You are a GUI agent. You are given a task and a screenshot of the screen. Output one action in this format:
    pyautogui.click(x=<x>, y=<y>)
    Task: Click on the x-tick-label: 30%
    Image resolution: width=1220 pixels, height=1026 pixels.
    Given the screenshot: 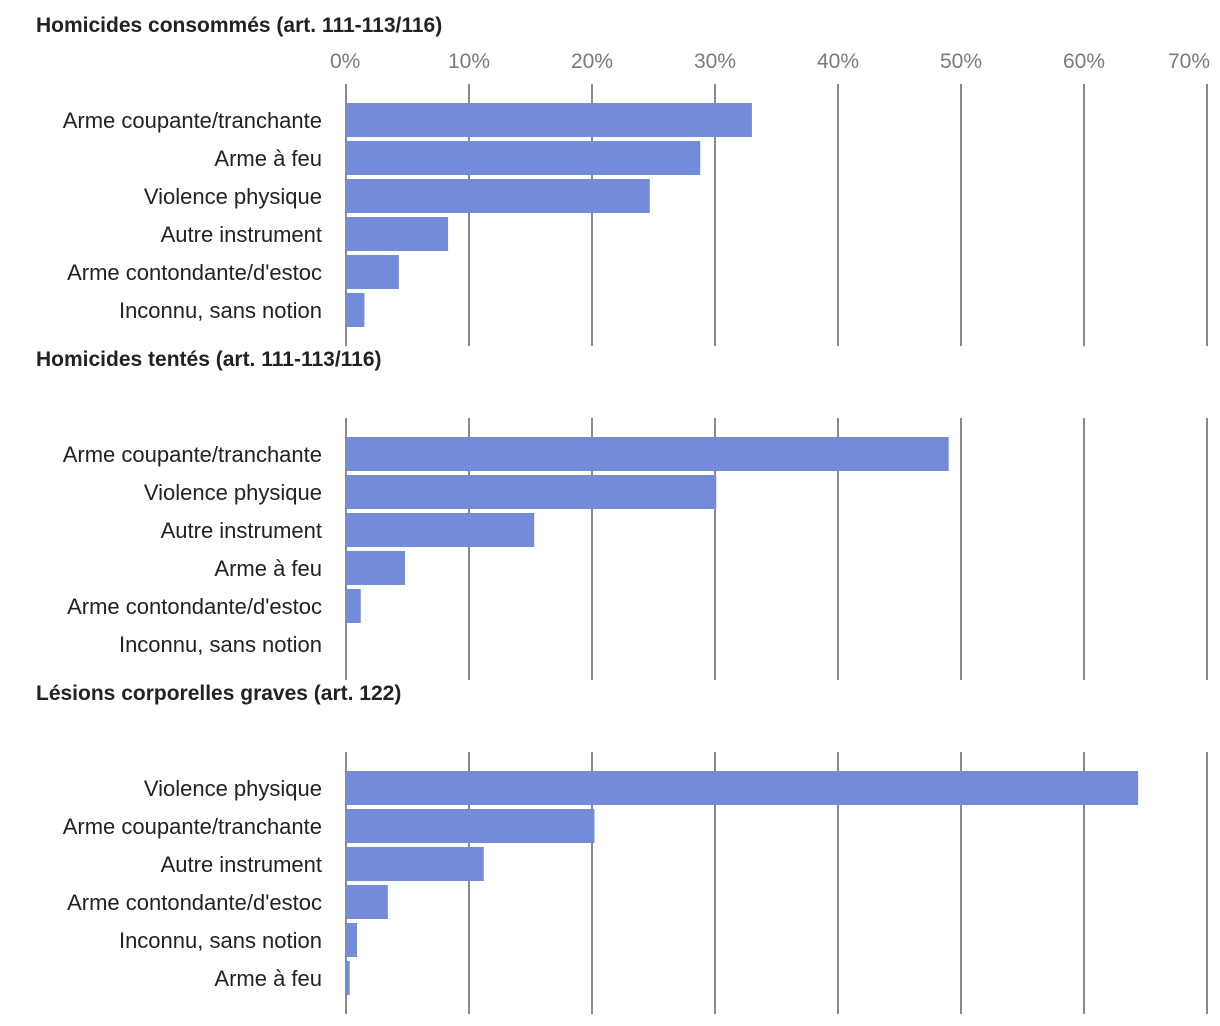 What is the action you would take?
    pyautogui.click(x=715, y=61)
    